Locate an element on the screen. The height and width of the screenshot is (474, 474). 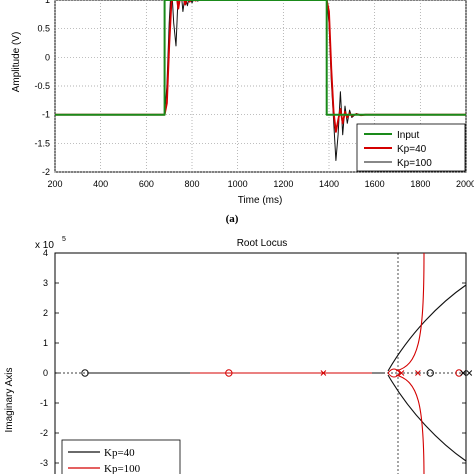
plot-a-ylabel: Amplitude (V) is located at coordinates (16, 62).